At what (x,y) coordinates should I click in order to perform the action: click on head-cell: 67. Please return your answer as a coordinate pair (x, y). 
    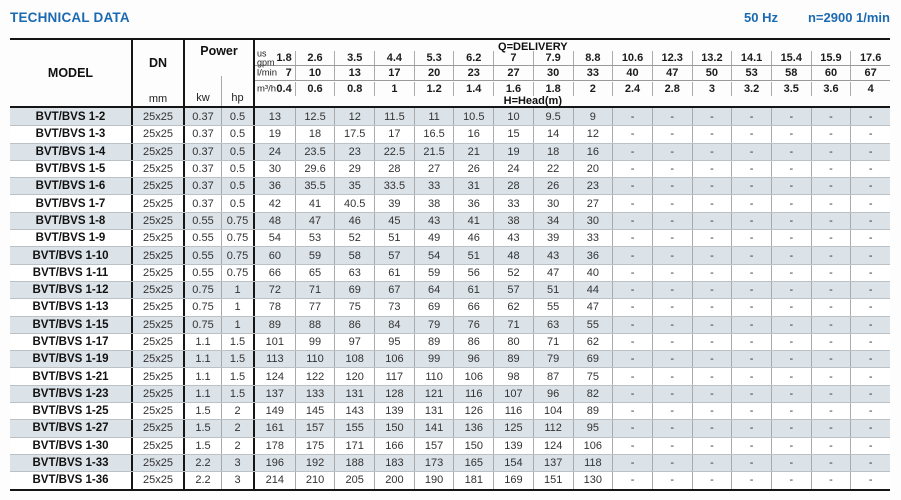
    Looking at the image, I should click on (394, 290).